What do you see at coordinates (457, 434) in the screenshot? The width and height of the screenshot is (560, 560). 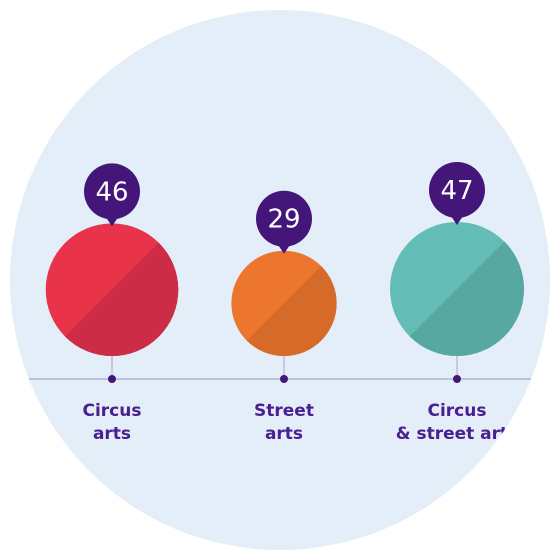 I see `category-label-line: & street arts` at bounding box center [457, 434].